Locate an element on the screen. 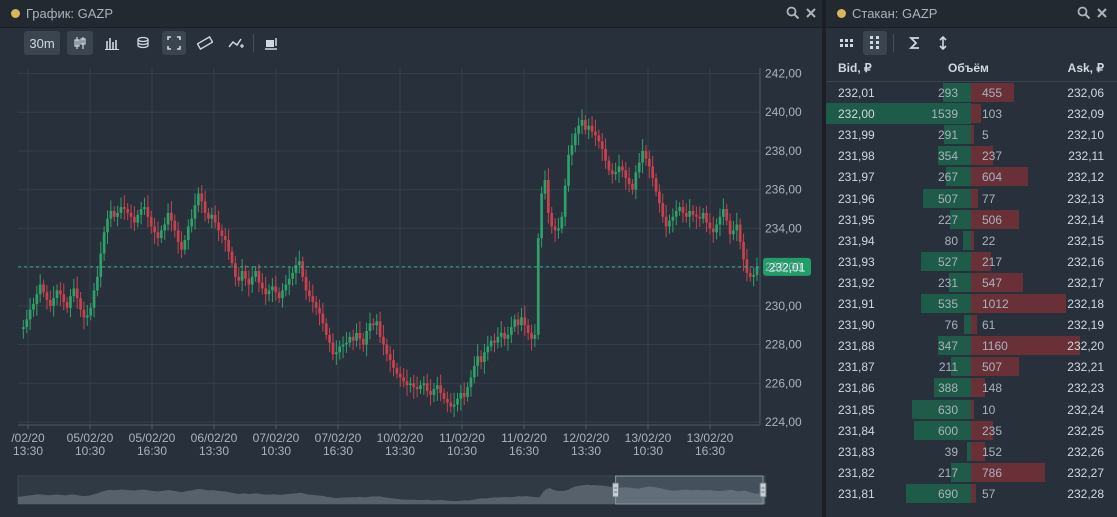 The image size is (1117, 517). navigator is located at coordinates (392, 490).